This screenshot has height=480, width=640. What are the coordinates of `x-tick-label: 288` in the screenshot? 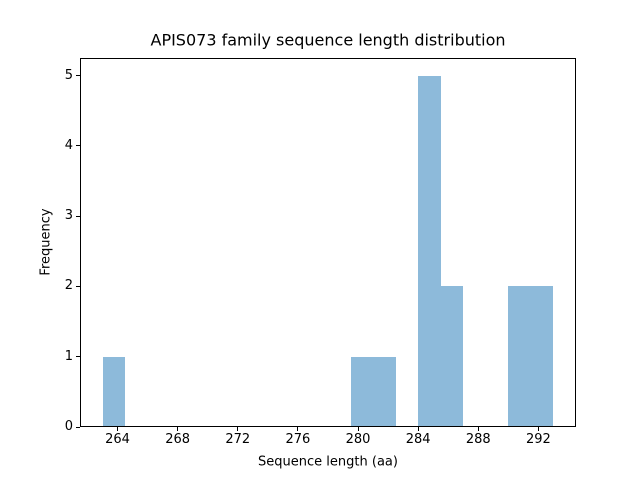 It's located at (478, 439).